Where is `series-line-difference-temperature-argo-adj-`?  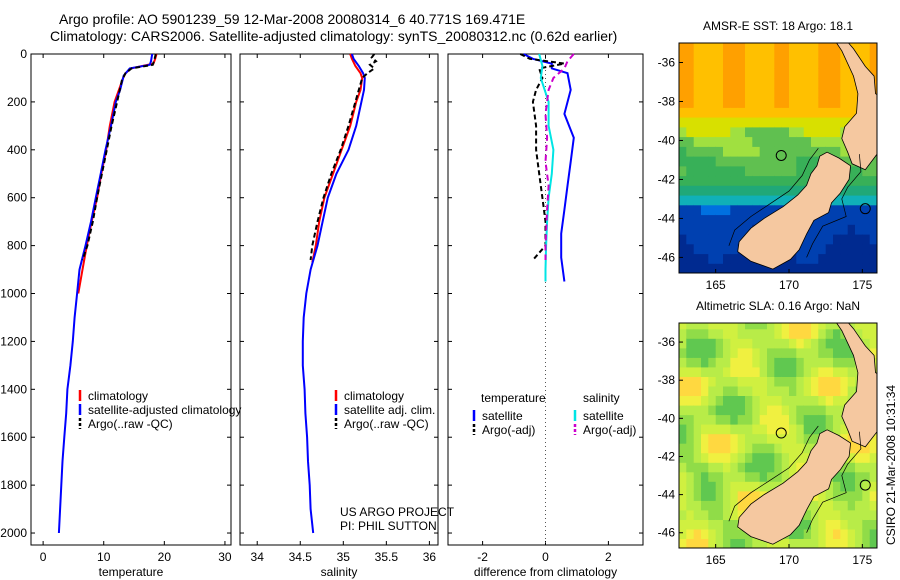
series-line-difference-temperature-argo-adj- is located at coordinates (542, 157).